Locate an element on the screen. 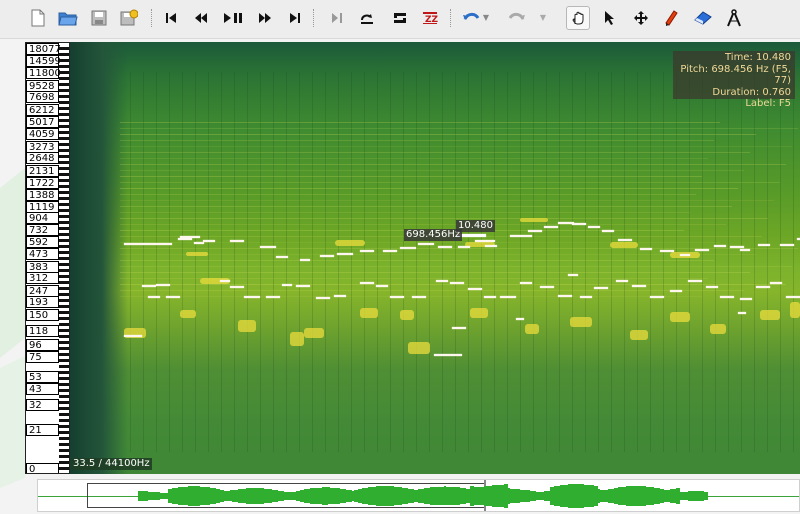 The height and width of the screenshot is (514, 800). open-file-icon is located at coordinates (68, 18).